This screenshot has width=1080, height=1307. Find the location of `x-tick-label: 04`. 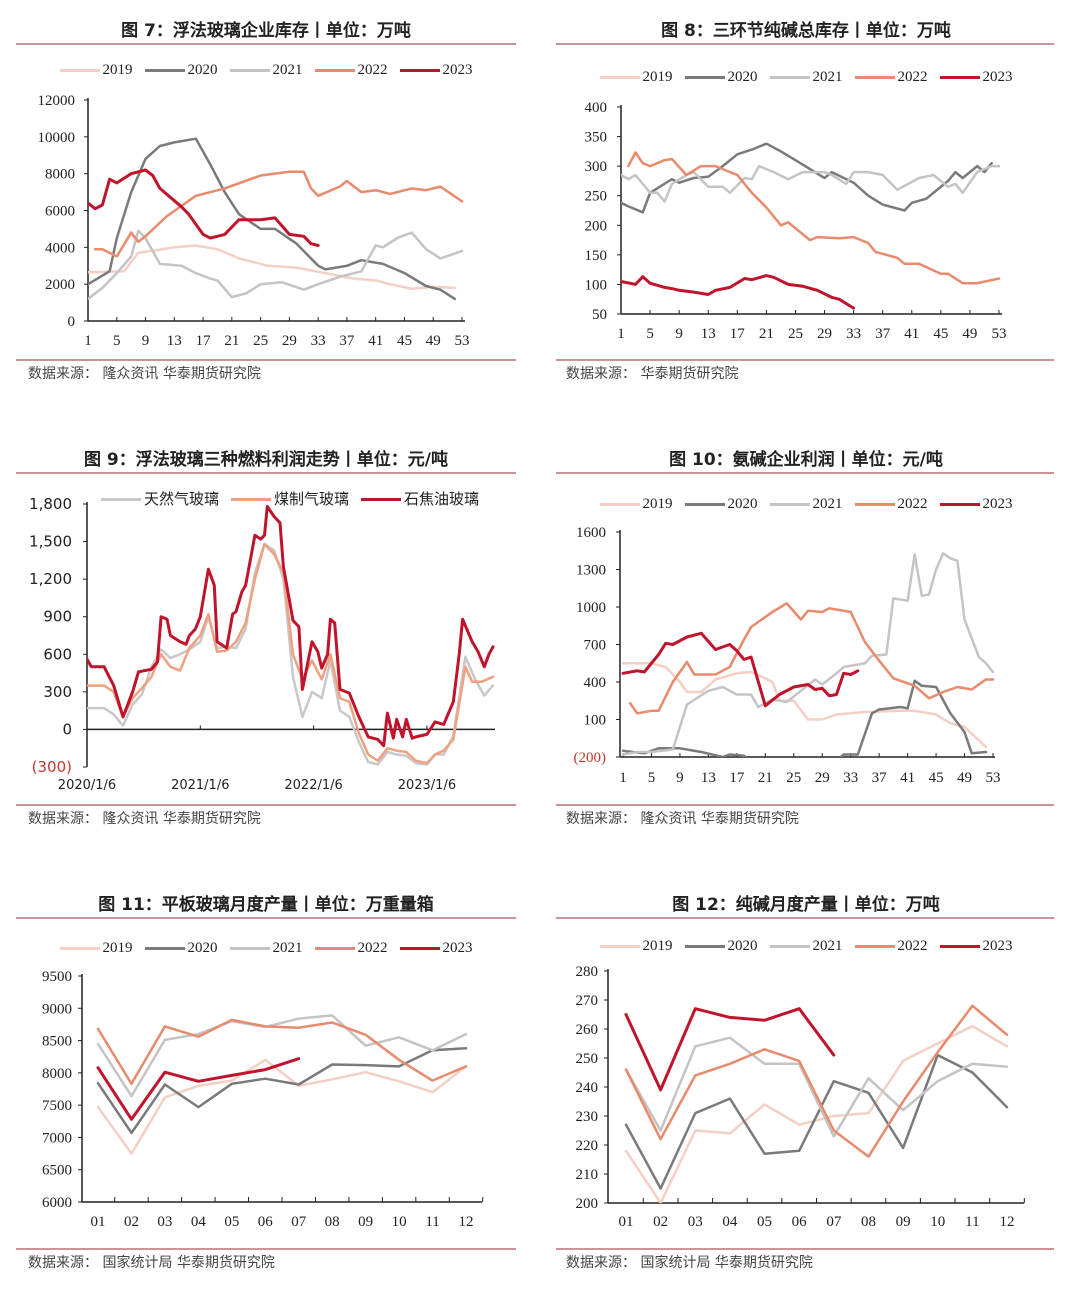

x-tick-label: 04 is located at coordinates (730, 1222).